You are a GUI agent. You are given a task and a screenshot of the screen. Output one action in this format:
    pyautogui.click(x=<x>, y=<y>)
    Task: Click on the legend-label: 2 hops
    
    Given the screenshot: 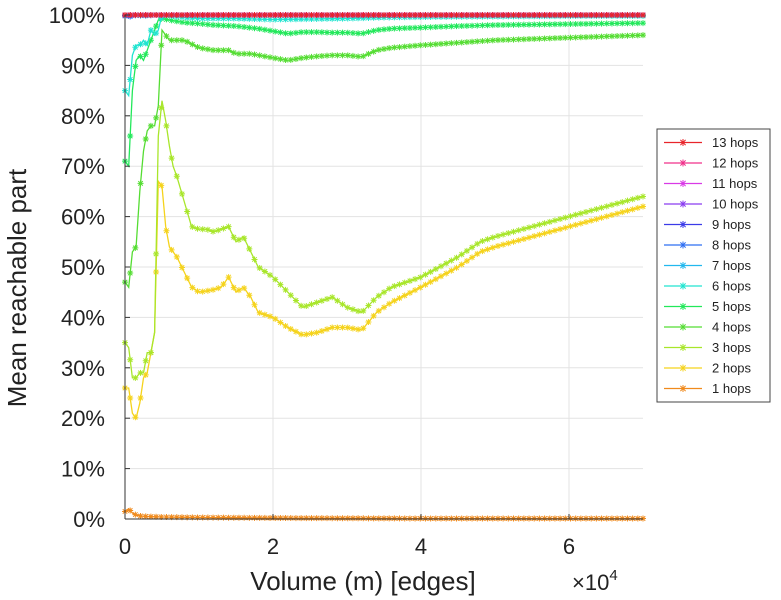 What is the action you would take?
    pyautogui.click(x=732, y=368)
    